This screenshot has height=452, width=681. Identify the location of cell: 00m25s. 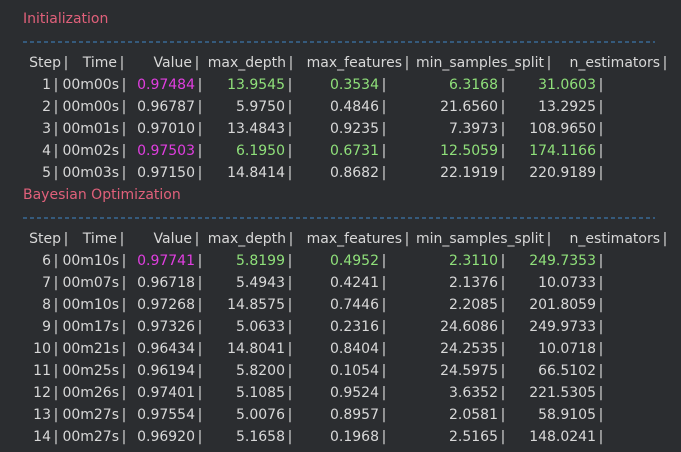
(90, 371).